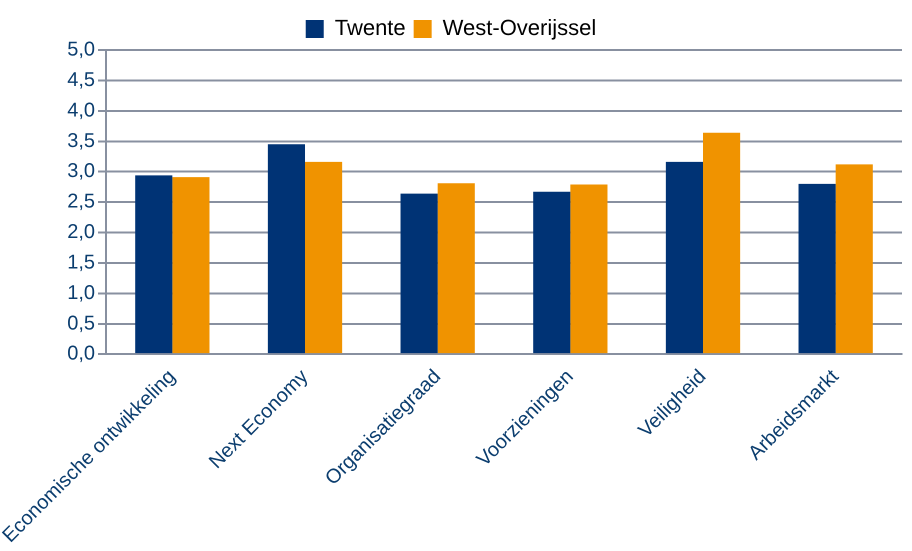 The height and width of the screenshot is (551, 912). Describe the element at coordinates (81, 323) in the screenshot. I see `y-tick-label: 0,5` at that location.